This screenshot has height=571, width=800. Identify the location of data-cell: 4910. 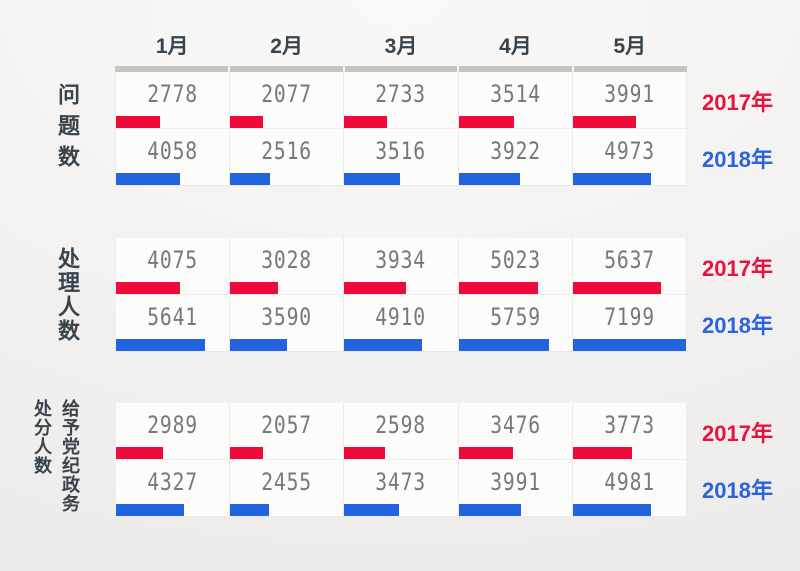
(401, 323).